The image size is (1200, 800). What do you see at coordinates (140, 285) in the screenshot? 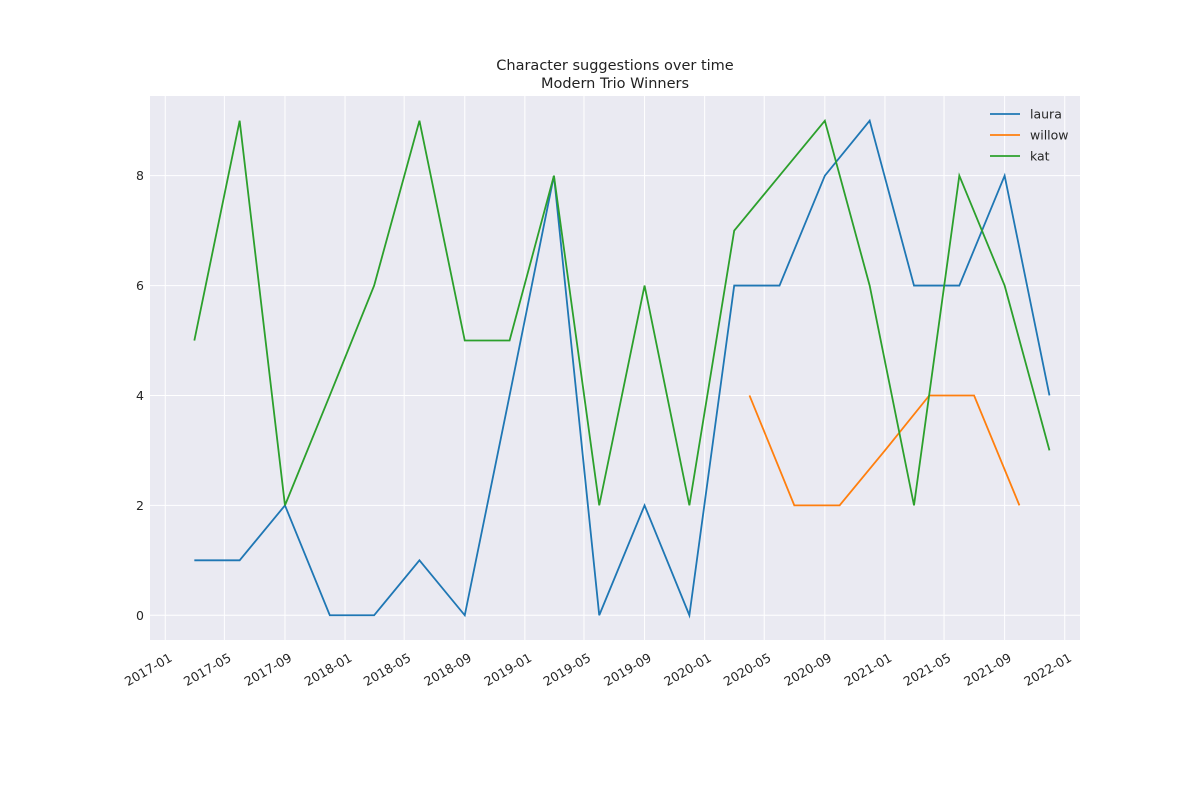
I see `y-tick-label: 6` at bounding box center [140, 285].